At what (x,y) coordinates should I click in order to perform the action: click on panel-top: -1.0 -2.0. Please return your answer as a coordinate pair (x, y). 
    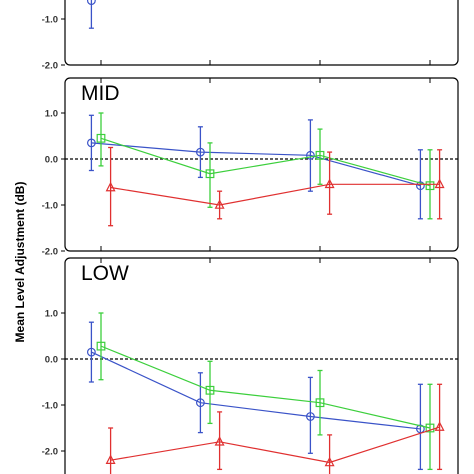
    Looking at the image, I should click on (250, 36).